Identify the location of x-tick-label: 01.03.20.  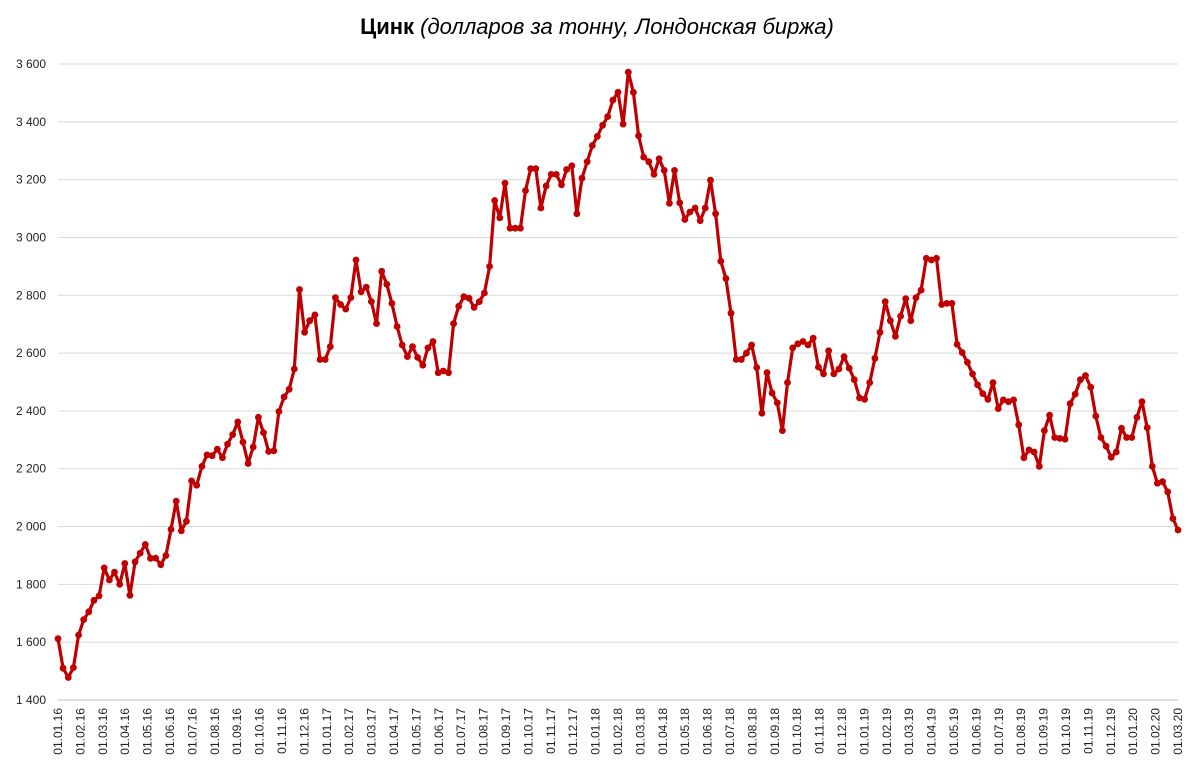
(1178, 731).